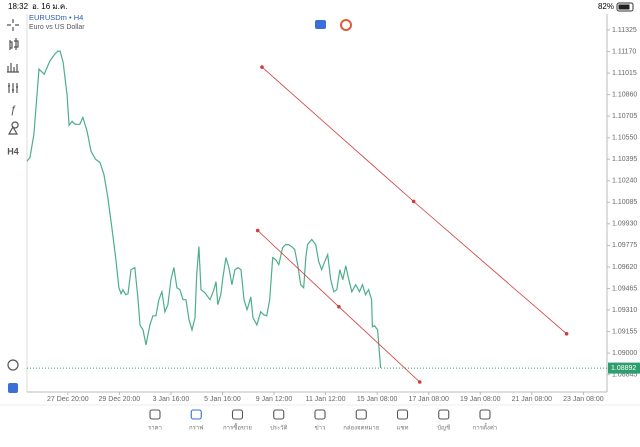  What do you see at coordinates (13, 68) in the screenshot?
I see `bars-tool` at bounding box center [13, 68].